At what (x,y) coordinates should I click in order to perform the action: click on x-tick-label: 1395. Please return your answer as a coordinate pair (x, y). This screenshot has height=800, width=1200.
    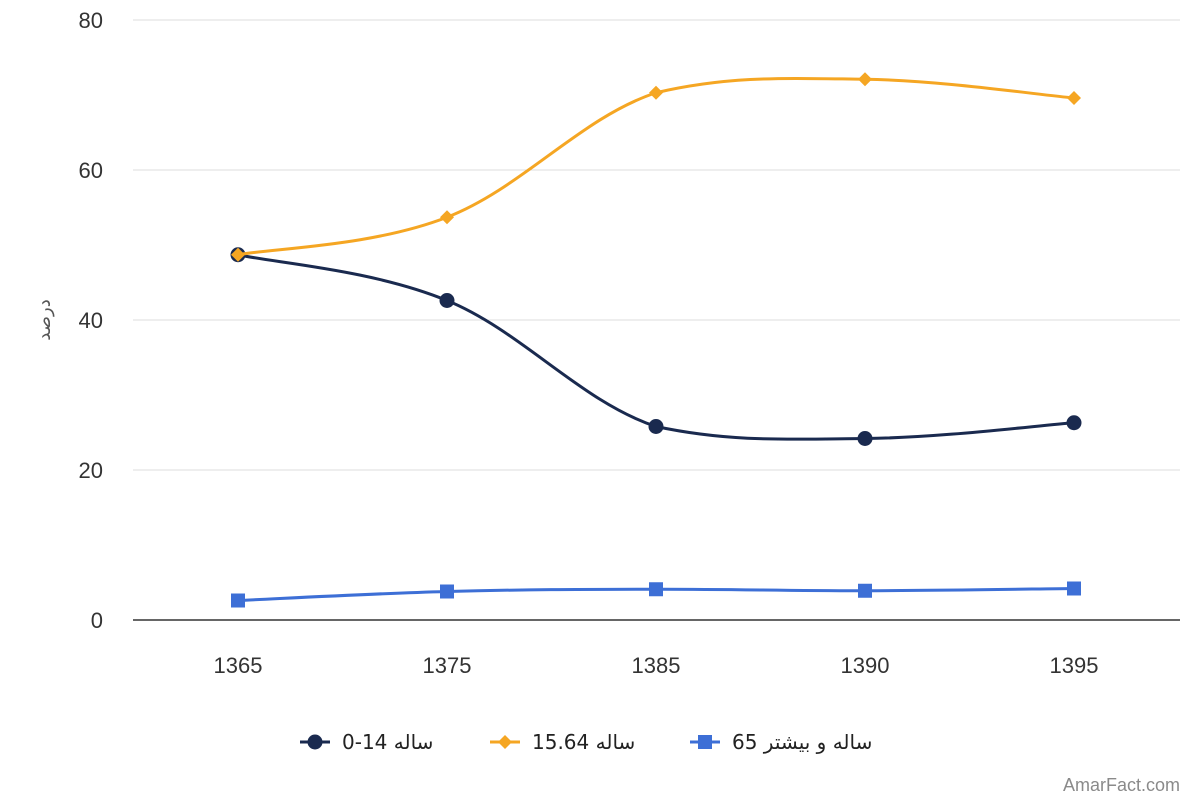
    Looking at the image, I should click on (1074, 665).